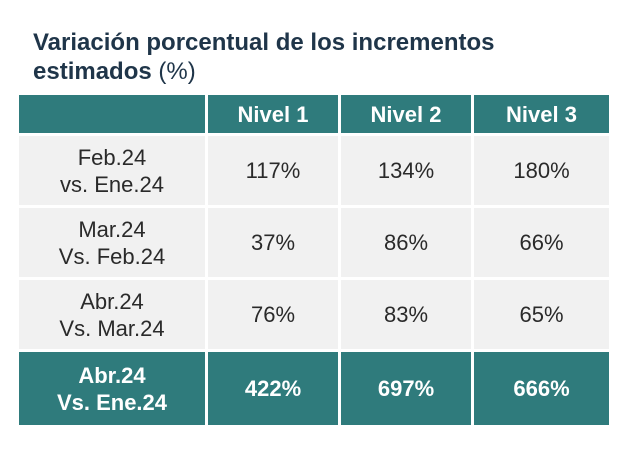 This screenshot has width=638, height=465. I want to click on cell-value: 66%, so click(541, 244).